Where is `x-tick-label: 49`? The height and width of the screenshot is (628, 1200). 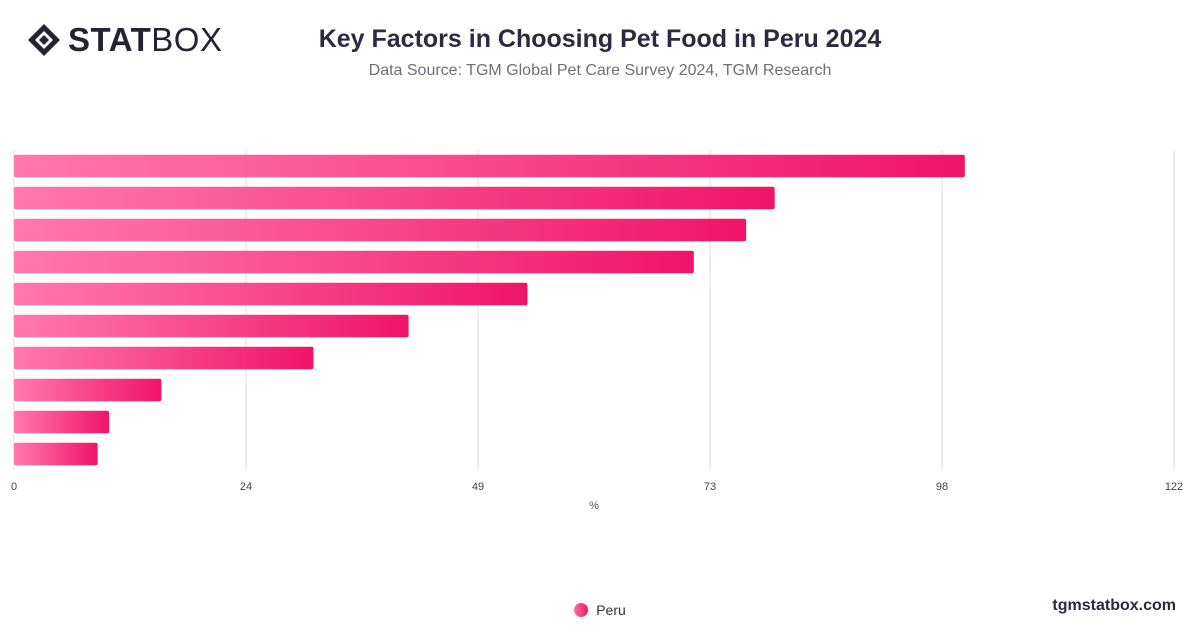
x-tick-label: 49 is located at coordinates (478, 487).